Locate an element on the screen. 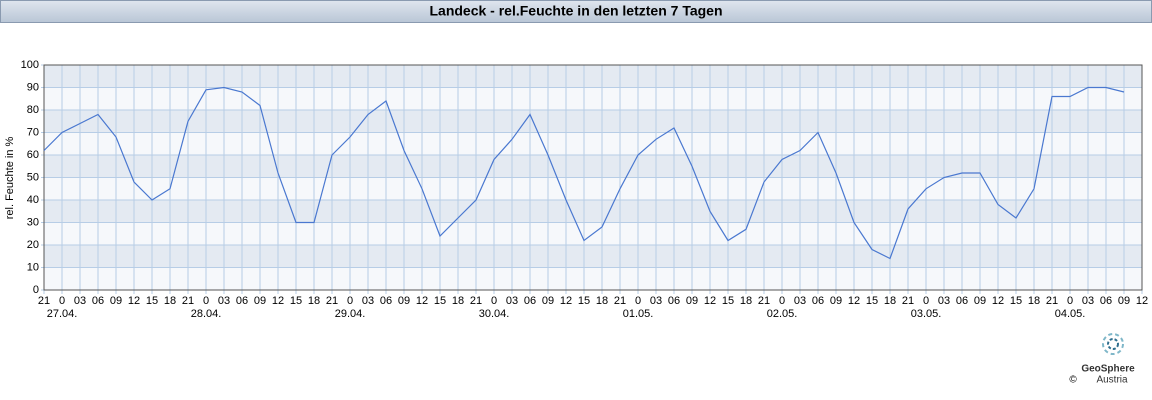  y-tick-label: 60 is located at coordinates (33, 155).